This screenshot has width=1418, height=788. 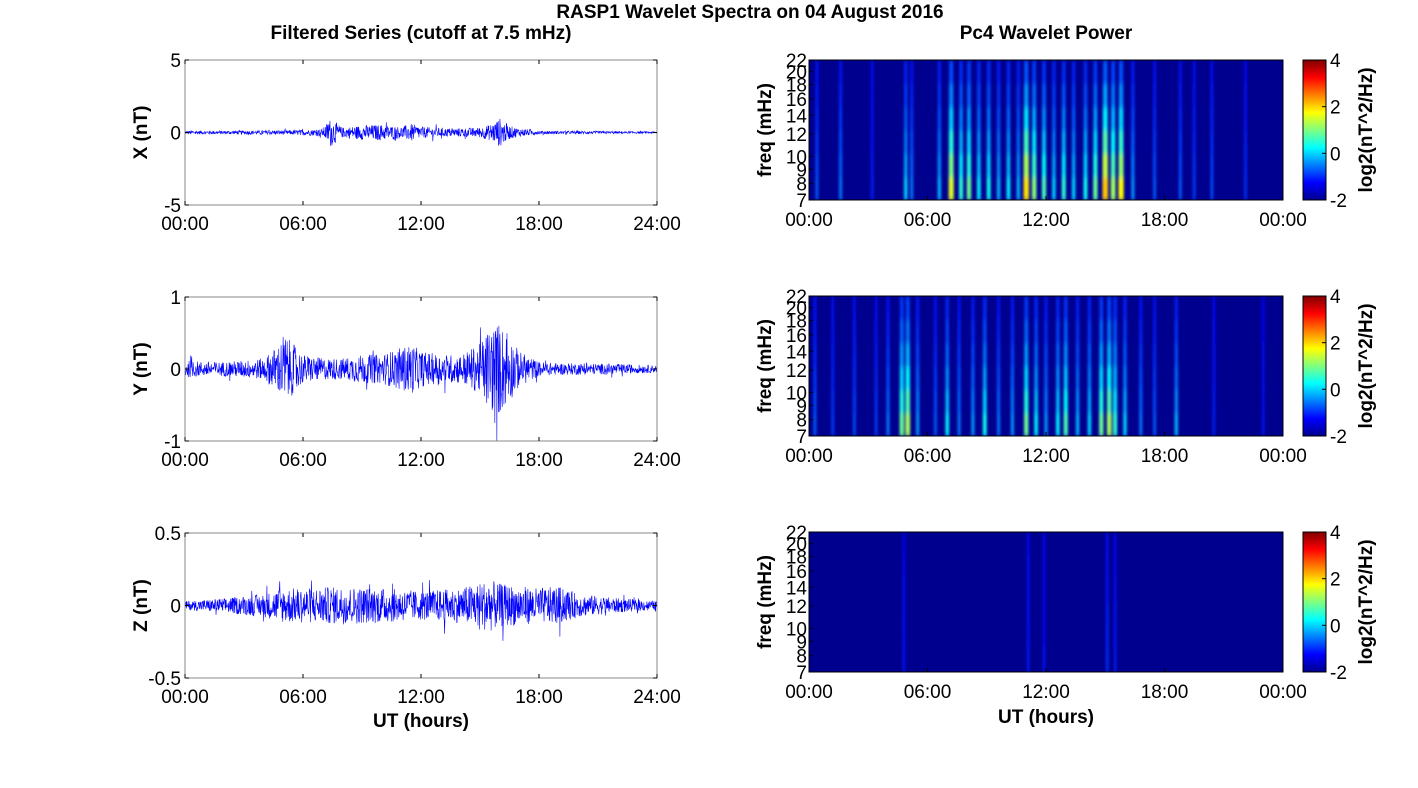 What do you see at coordinates (303, 460) in the screenshot?
I see `x-tick-label: 06:00` at bounding box center [303, 460].